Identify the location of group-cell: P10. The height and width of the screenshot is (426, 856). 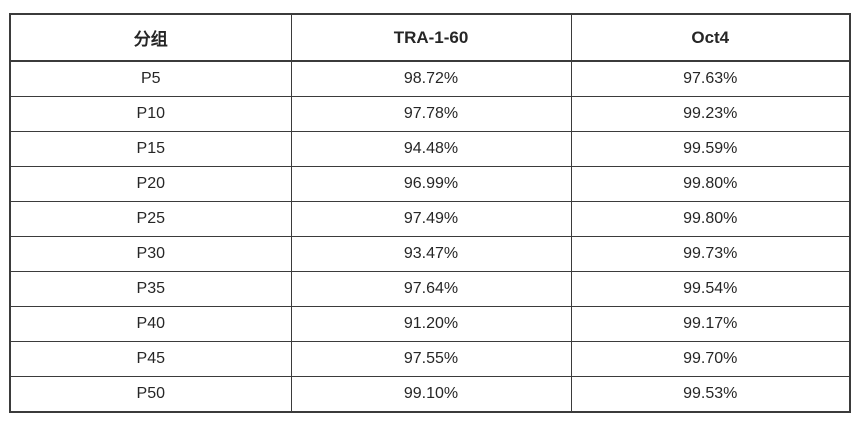
(150, 114).